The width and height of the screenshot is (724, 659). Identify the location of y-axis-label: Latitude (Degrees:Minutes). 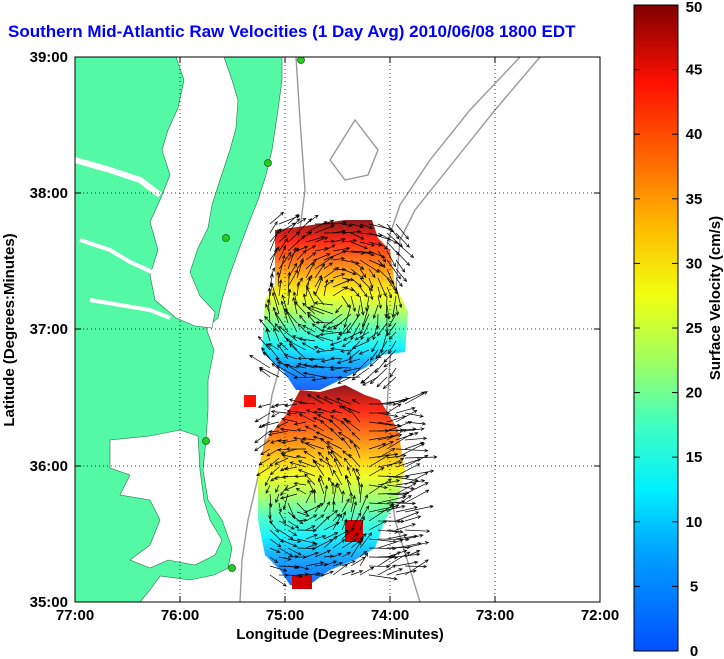
(9, 329).